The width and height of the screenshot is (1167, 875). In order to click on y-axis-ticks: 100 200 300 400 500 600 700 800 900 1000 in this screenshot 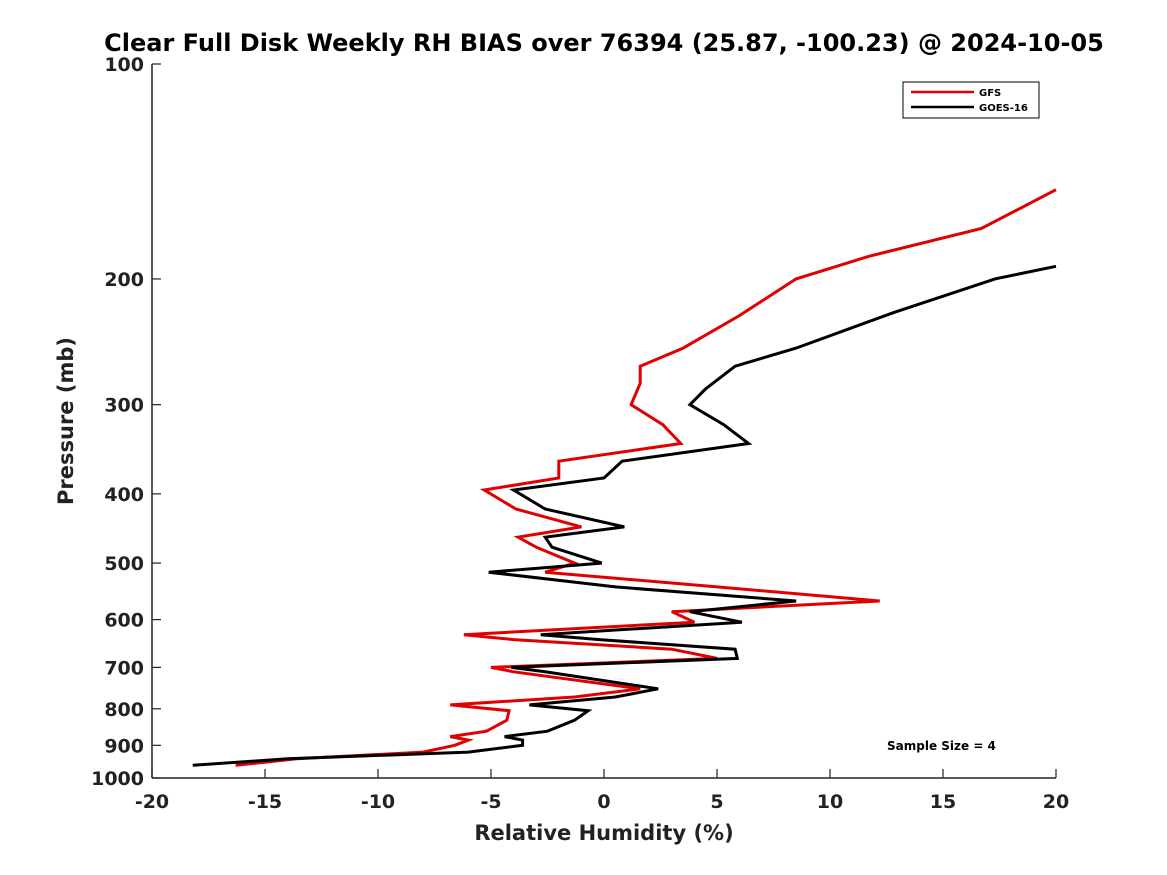, I will do `click(126, 422)`.